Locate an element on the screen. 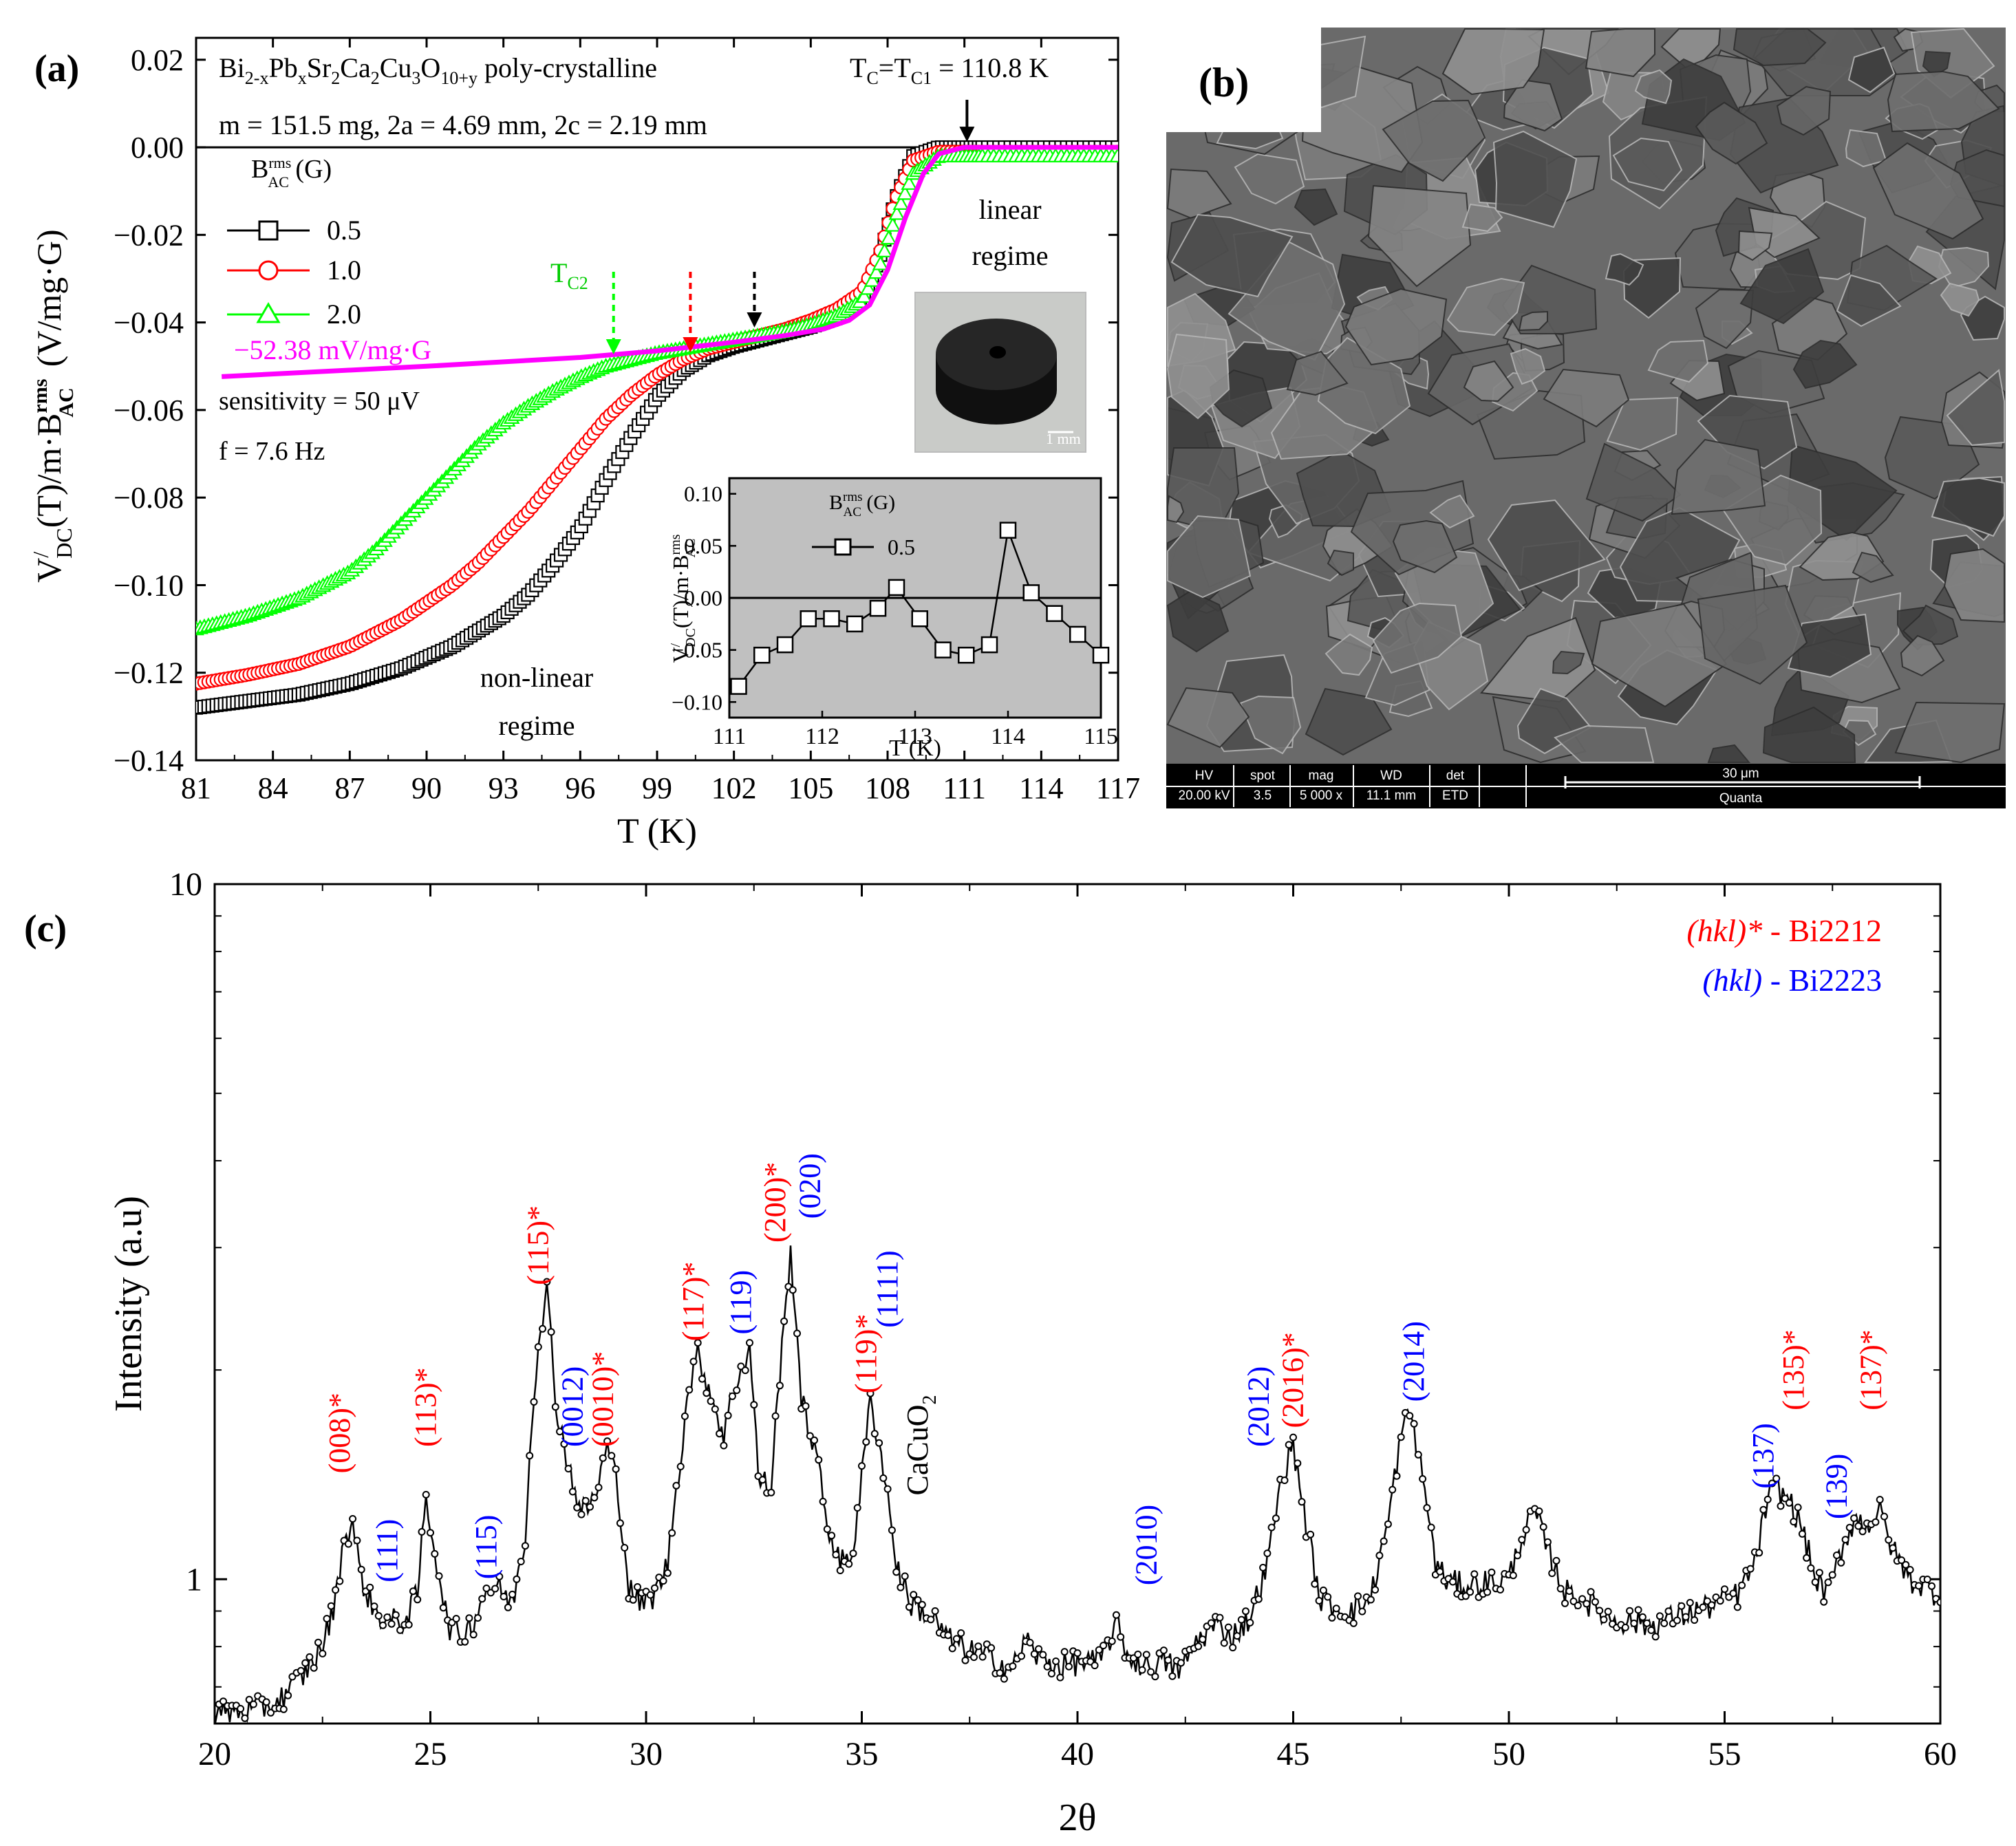 This screenshot has height=1846, width=2016. inset-legend-marker is located at coordinates (843, 547).